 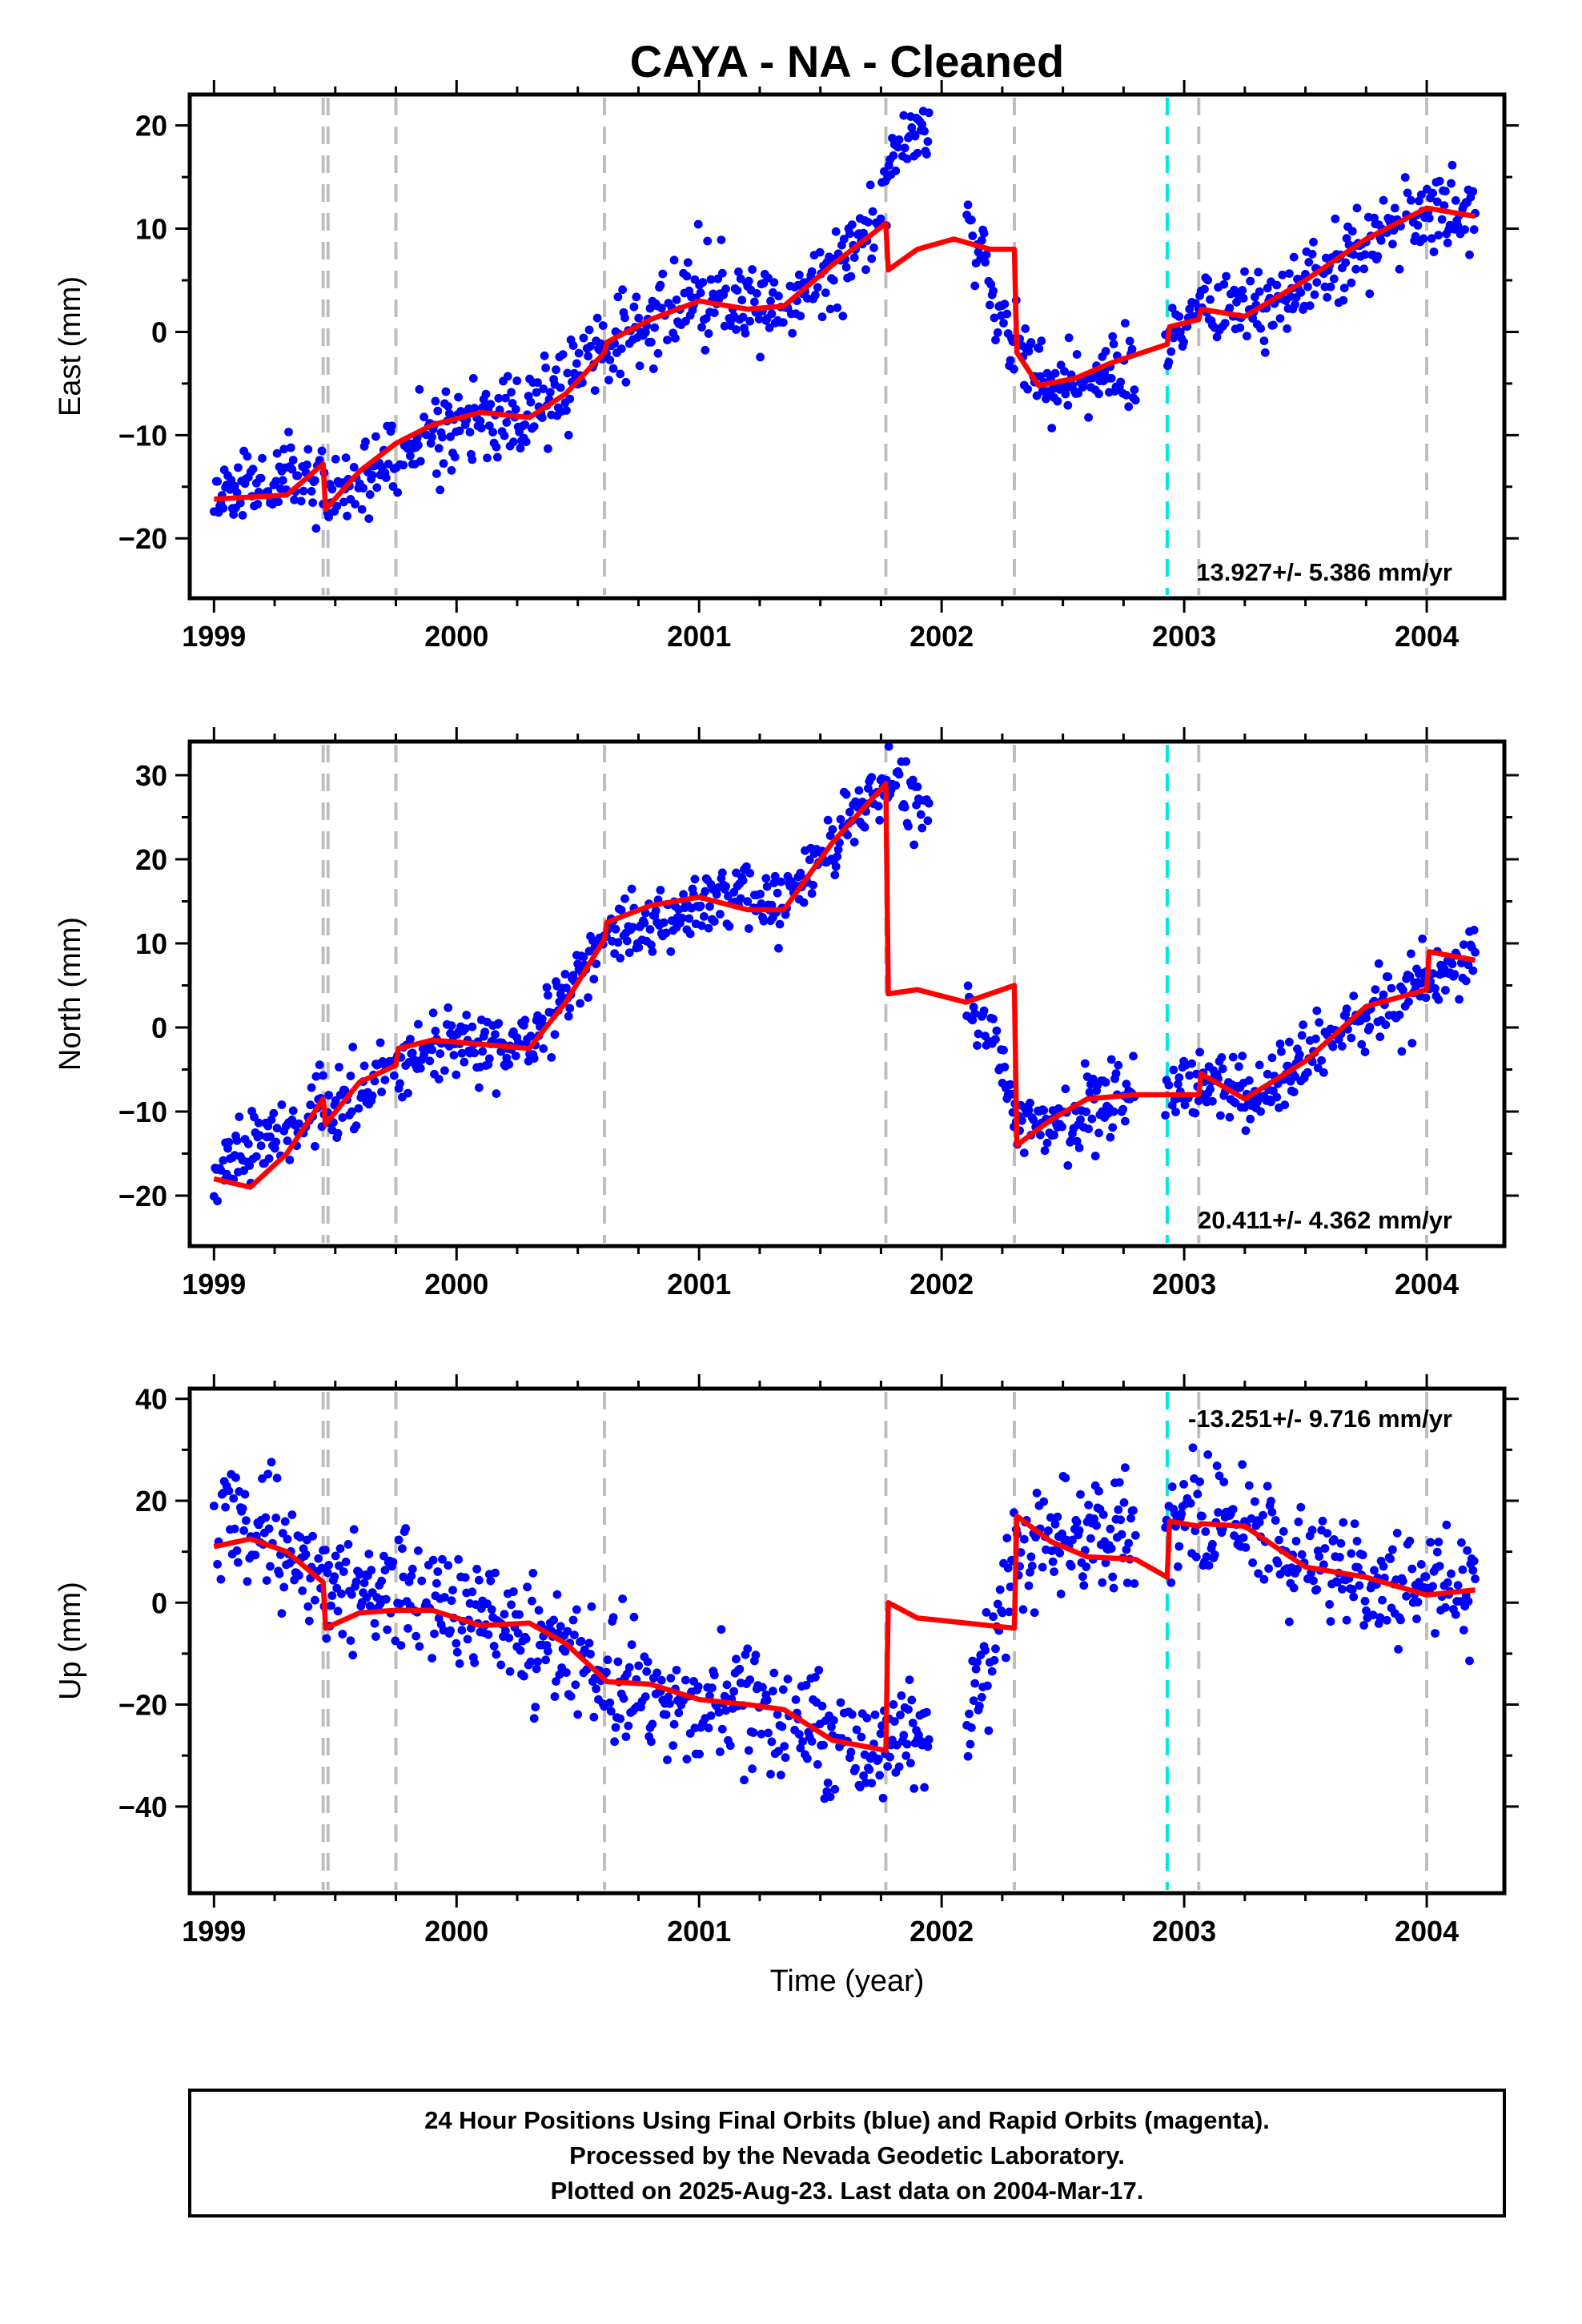 I want to click on x-tick-label: 2000, so click(x=456, y=636).